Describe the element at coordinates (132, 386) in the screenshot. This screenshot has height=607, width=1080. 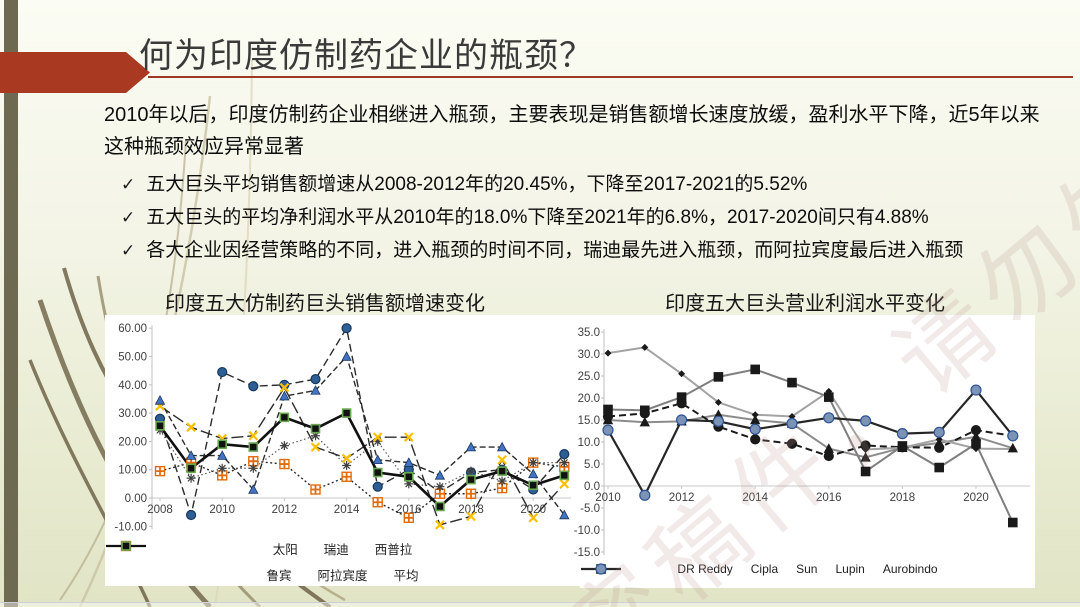
I see `svg-text: 40.00` at that location.